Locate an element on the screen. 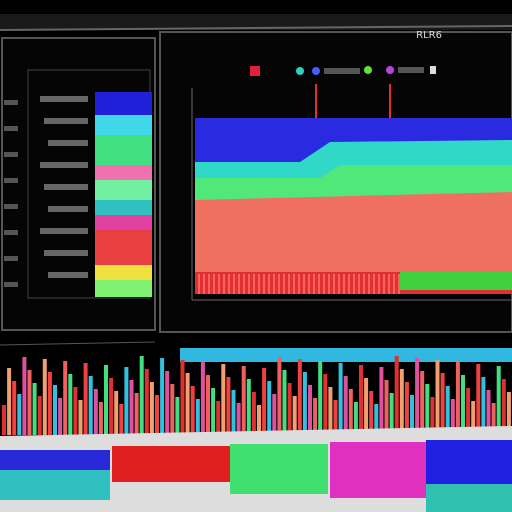 Image resolution: width=512 pixels, height=512 pixels. legend-text-block is located at coordinates (411, 70).